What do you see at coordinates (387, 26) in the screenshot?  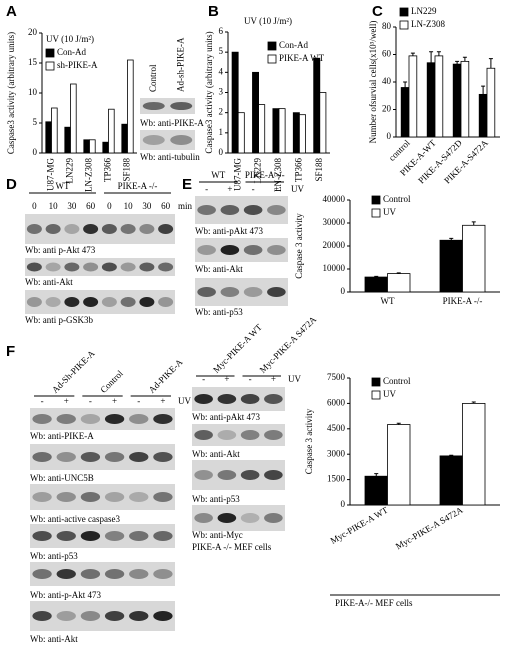 I see `y-tick-label: 80` at bounding box center [387, 26].